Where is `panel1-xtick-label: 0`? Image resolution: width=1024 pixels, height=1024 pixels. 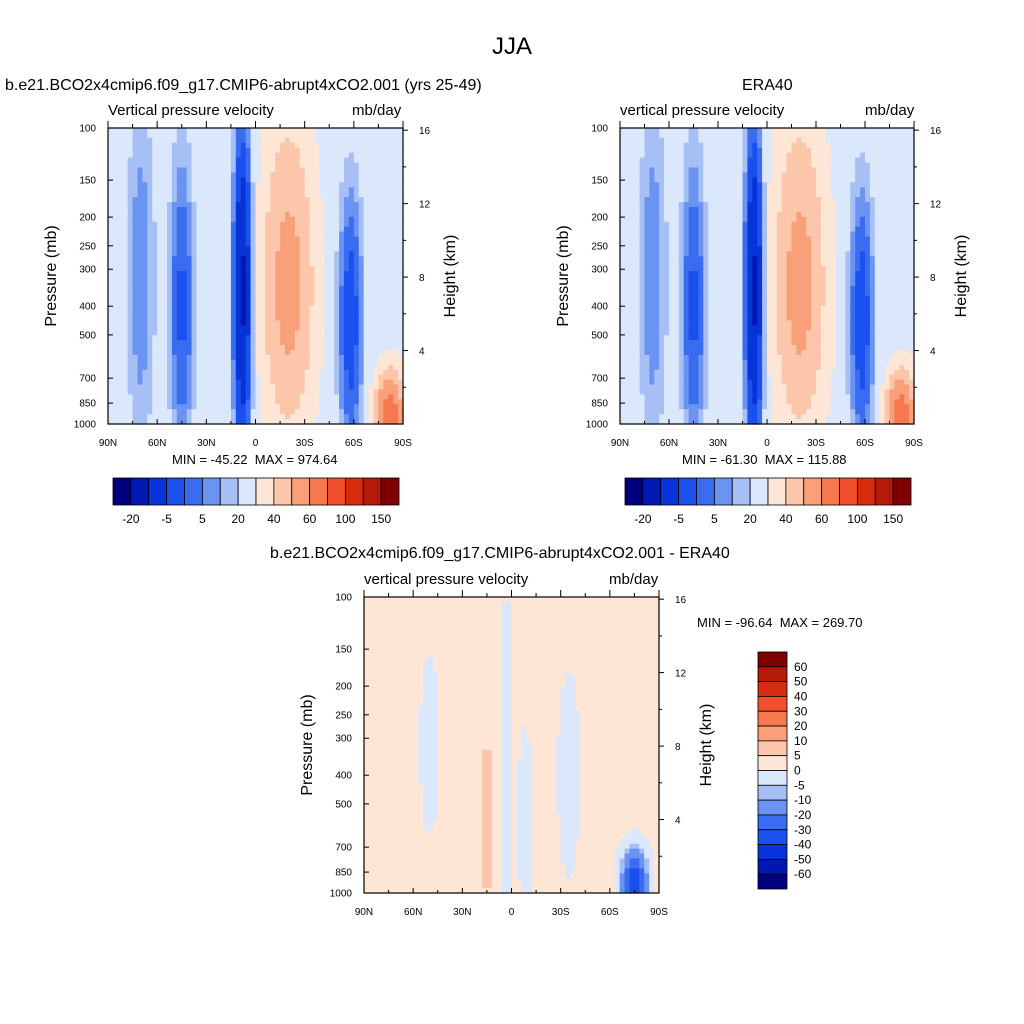
panel1-xtick-label: 0 is located at coordinates (256, 443).